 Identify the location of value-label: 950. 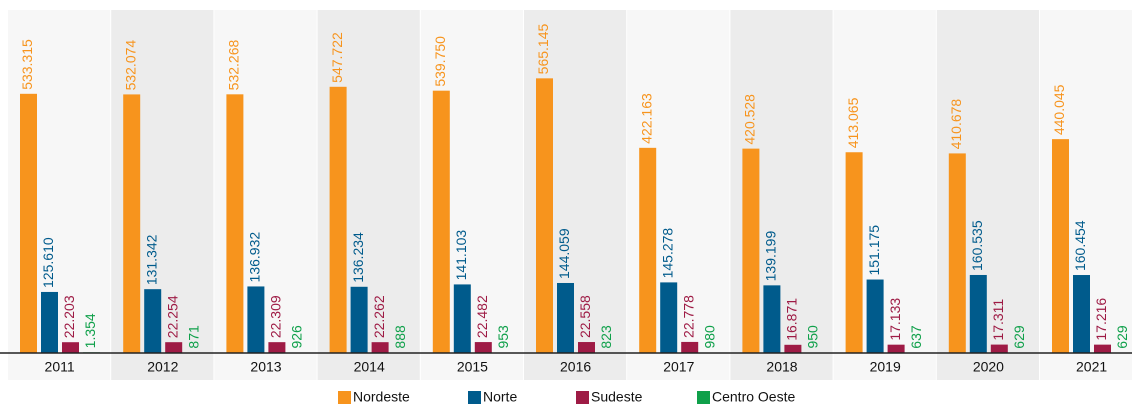
(813, 337).